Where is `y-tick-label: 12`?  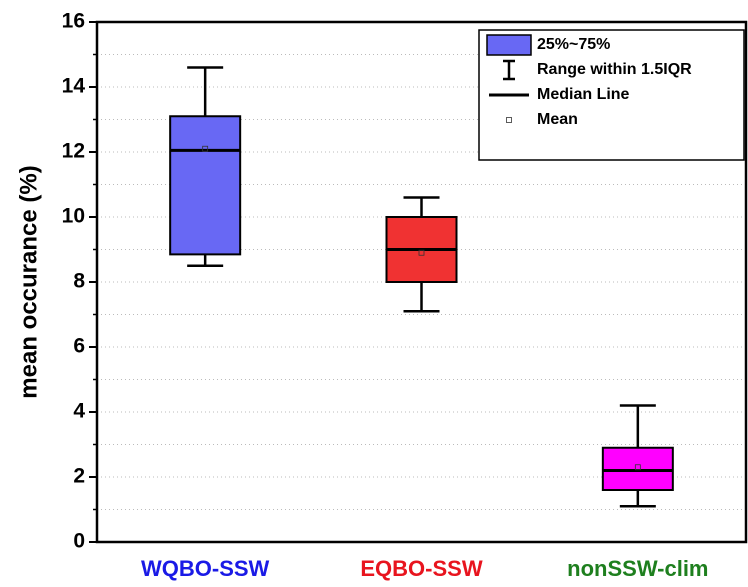
y-tick-label: 12 is located at coordinates (73, 151).